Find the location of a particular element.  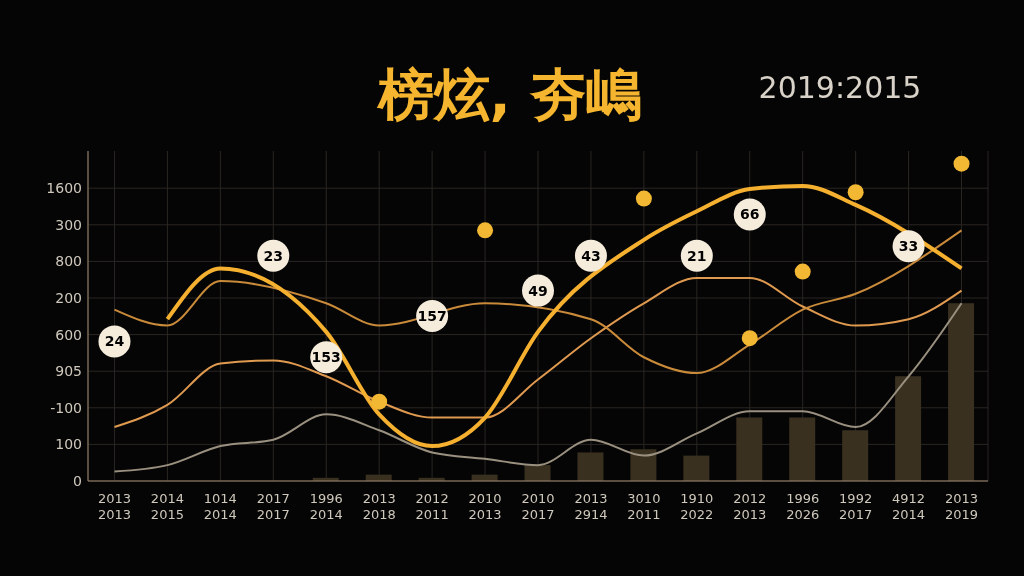

text: -100 is located at coordinates (66, 407).